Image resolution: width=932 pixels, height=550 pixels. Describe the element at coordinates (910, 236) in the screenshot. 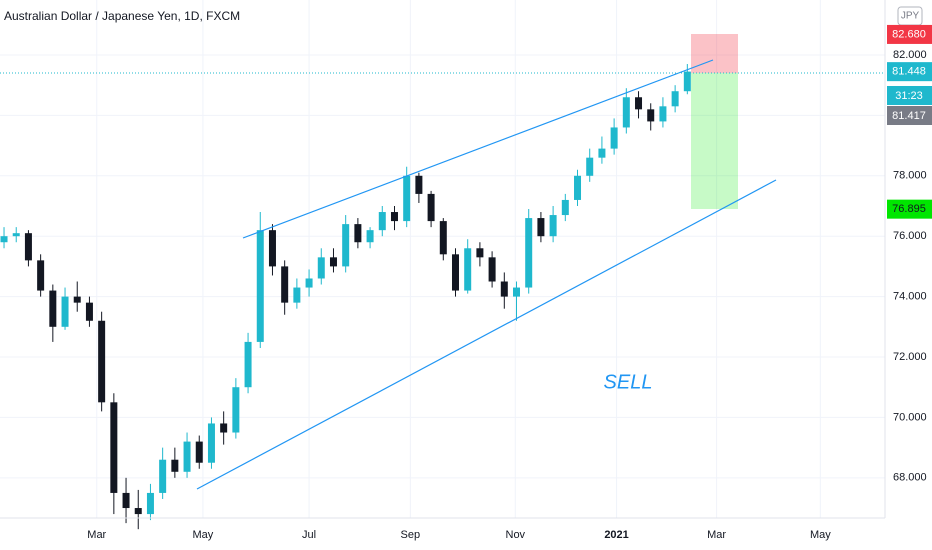

I see `y-tick-label: 76.000` at that location.